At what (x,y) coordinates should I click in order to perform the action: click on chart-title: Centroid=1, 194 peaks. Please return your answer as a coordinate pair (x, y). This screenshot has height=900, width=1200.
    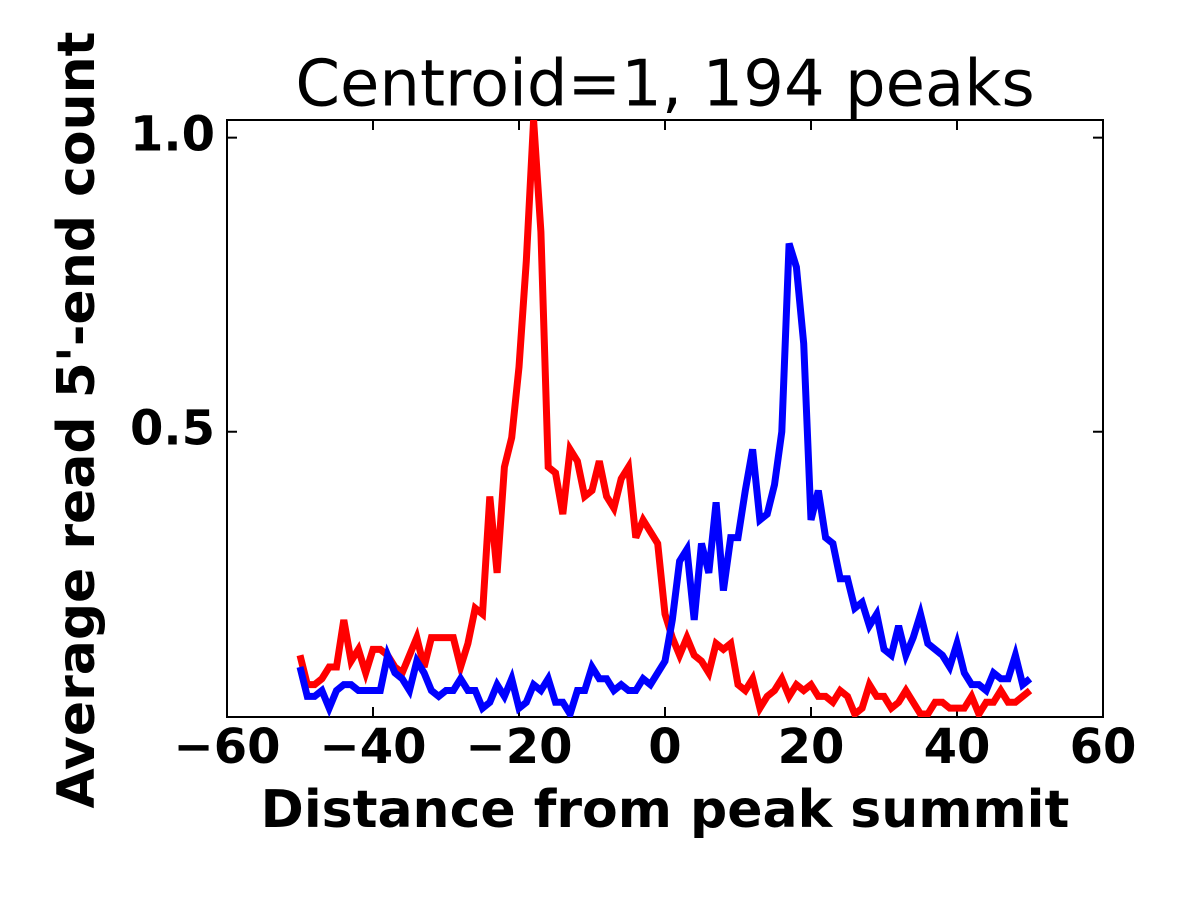
    Looking at the image, I should click on (664, 85).